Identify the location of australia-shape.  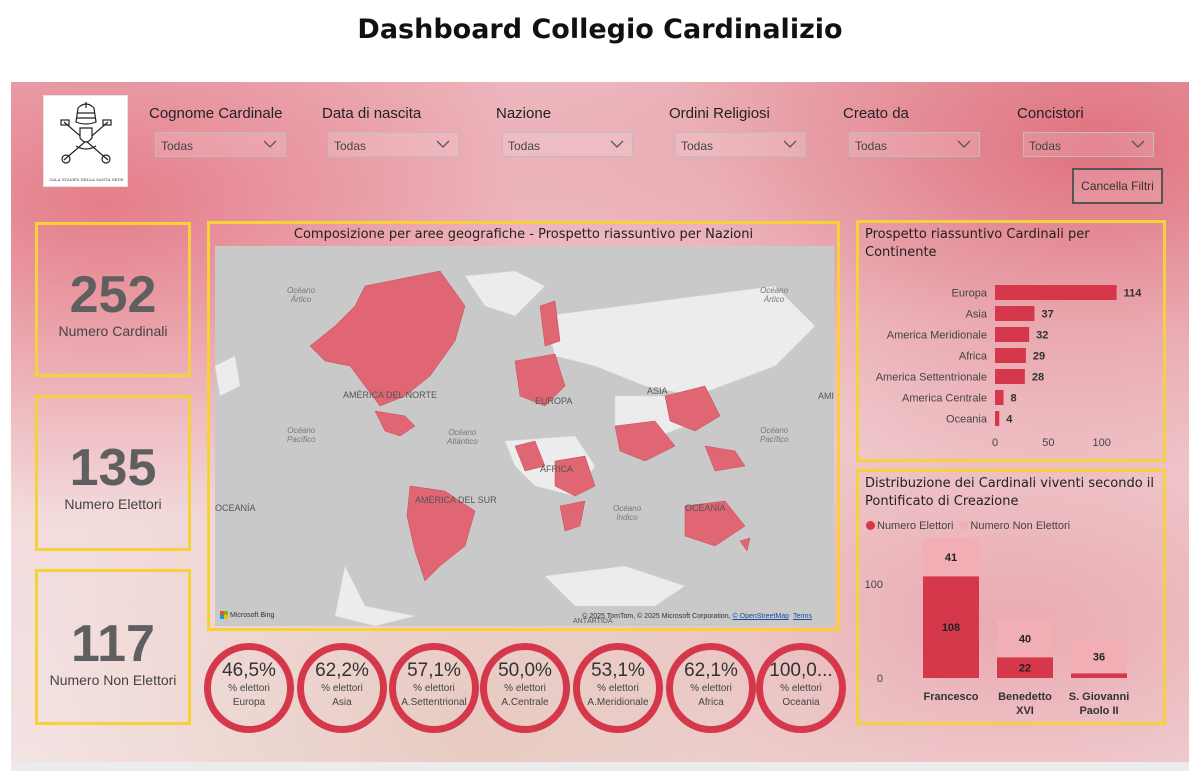
(715, 523).